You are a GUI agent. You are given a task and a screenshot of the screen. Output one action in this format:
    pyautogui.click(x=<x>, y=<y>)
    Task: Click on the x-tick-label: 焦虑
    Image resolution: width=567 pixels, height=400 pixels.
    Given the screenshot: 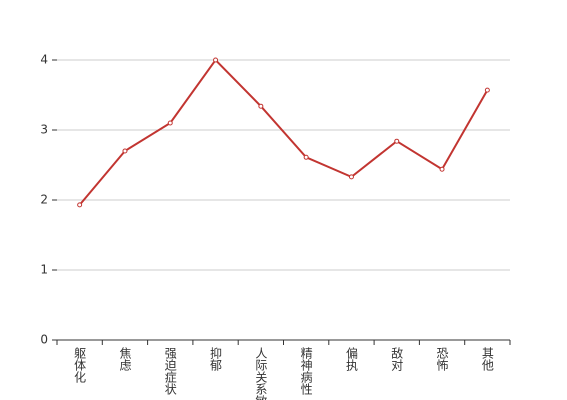 What is the action you would take?
    pyautogui.click(x=125, y=359)
    